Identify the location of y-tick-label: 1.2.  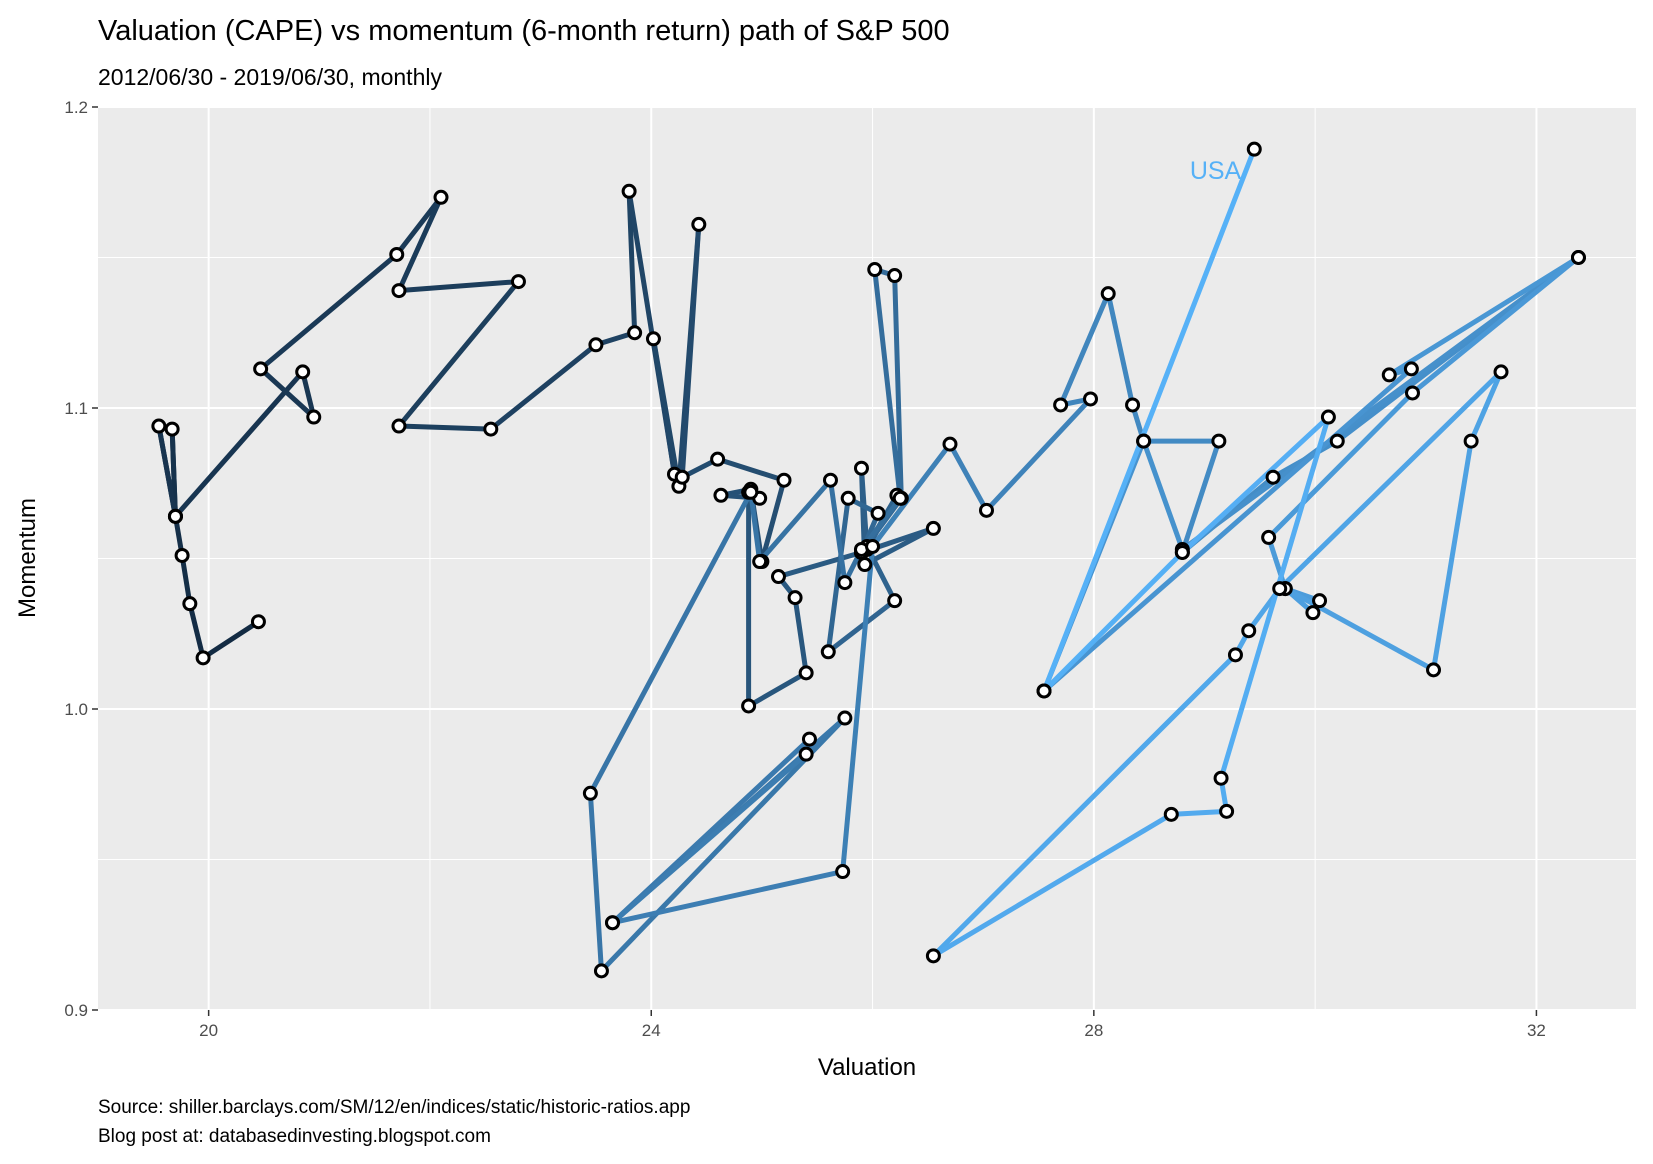
(76, 107).